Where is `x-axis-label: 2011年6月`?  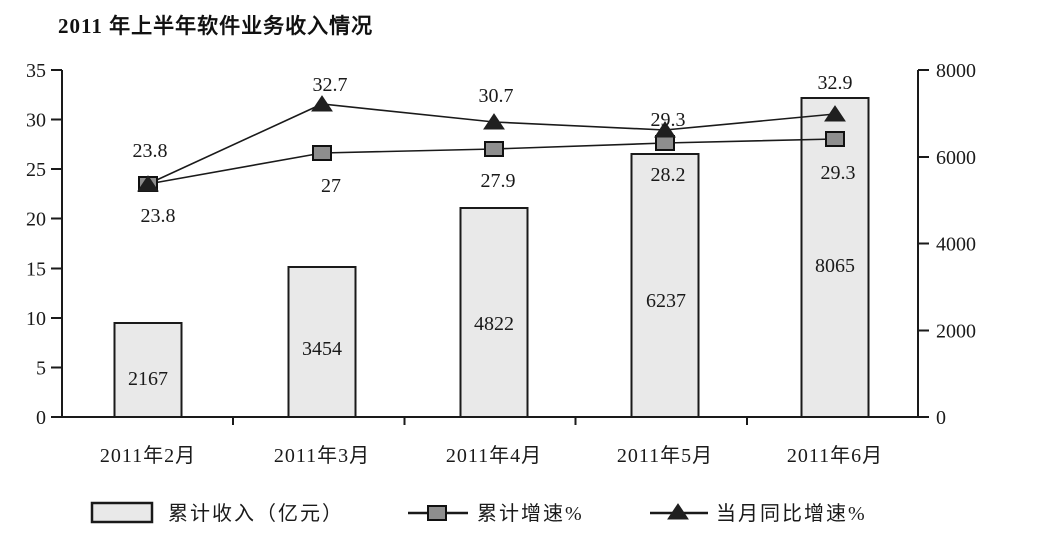 x-axis-label: 2011年6月 is located at coordinates (835, 455).